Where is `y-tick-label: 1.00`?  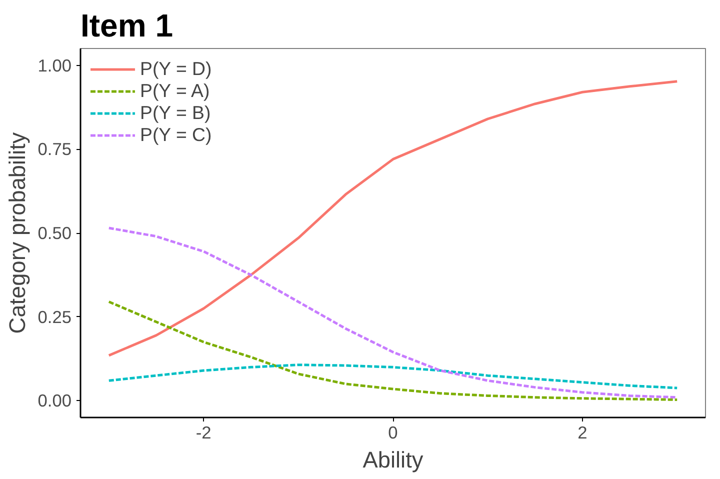
y-tick-label: 1.00 is located at coordinates (55, 65).